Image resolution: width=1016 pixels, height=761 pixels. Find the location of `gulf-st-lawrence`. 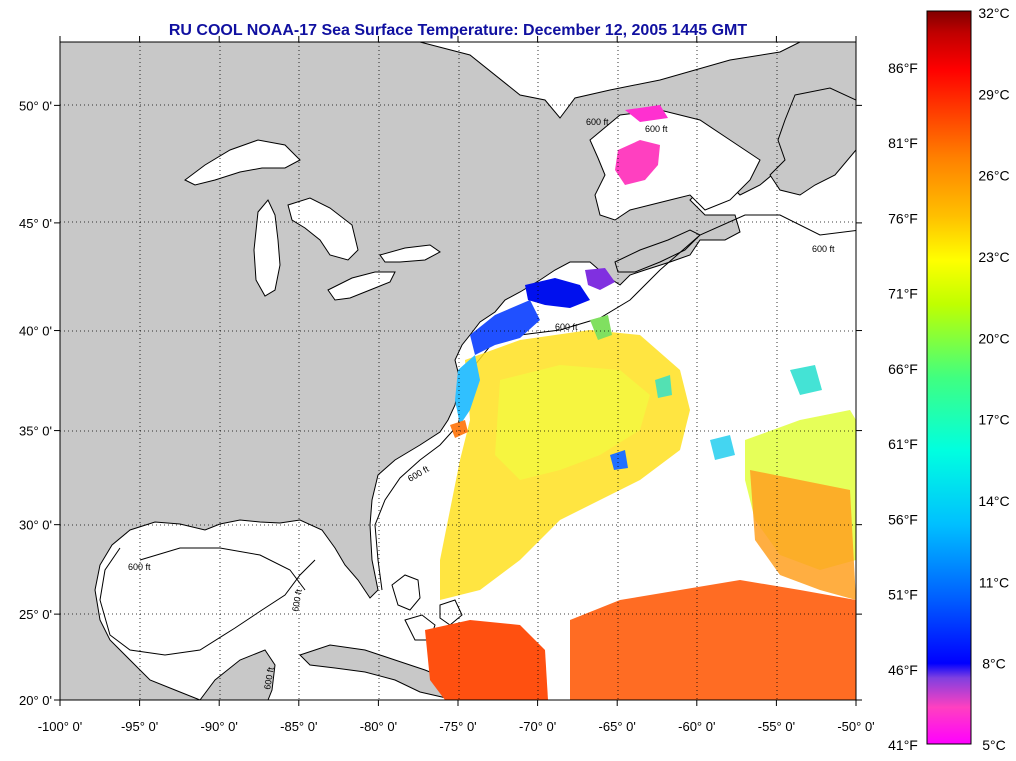

gulf-st-lawrence is located at coordinates (675, 165).